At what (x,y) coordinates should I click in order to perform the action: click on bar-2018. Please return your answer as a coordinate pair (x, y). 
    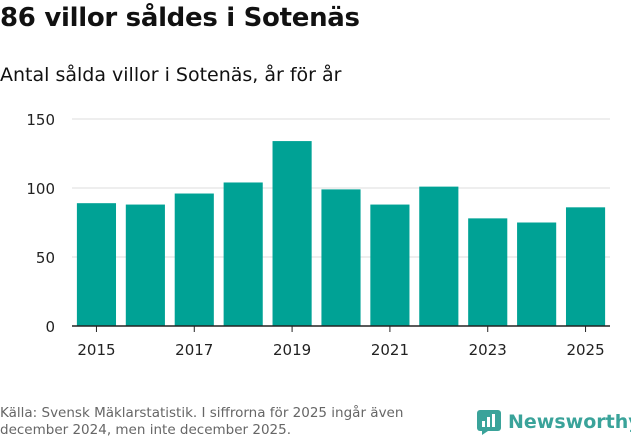
    Looking at the image, I should click on (243, 254).